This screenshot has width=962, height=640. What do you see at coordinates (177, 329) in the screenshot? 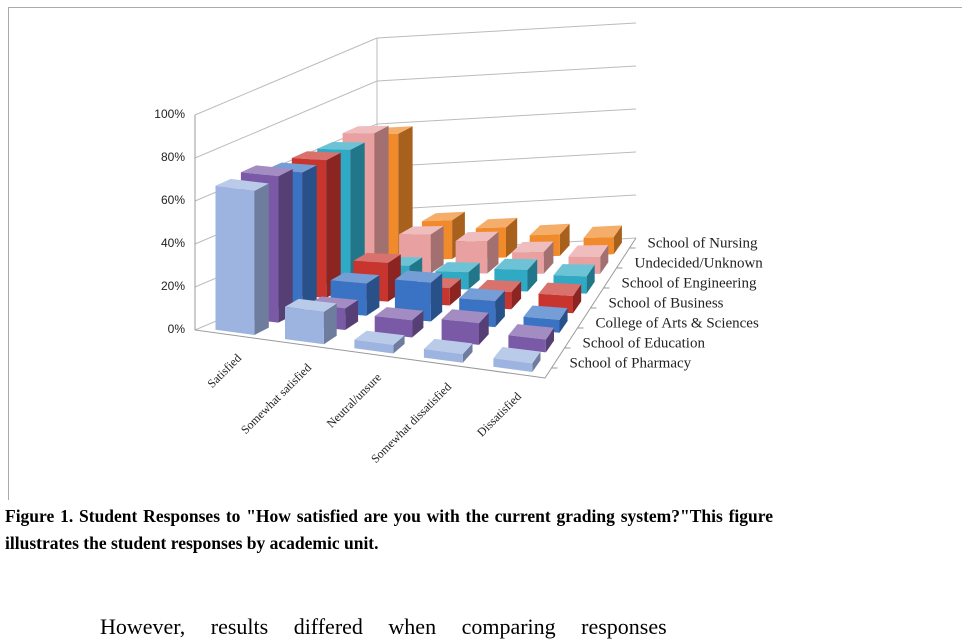
I see `y-tick-label: 0%` at bounding box center [177, 329].